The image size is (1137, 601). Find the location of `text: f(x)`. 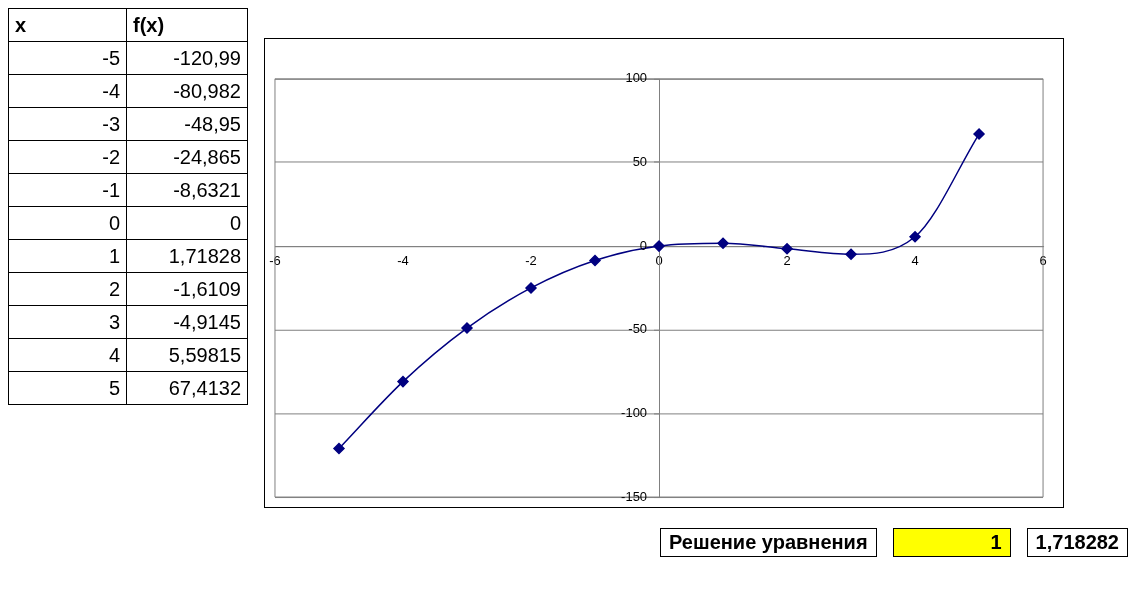

text: f(x) is located at coordinates (187, 25).